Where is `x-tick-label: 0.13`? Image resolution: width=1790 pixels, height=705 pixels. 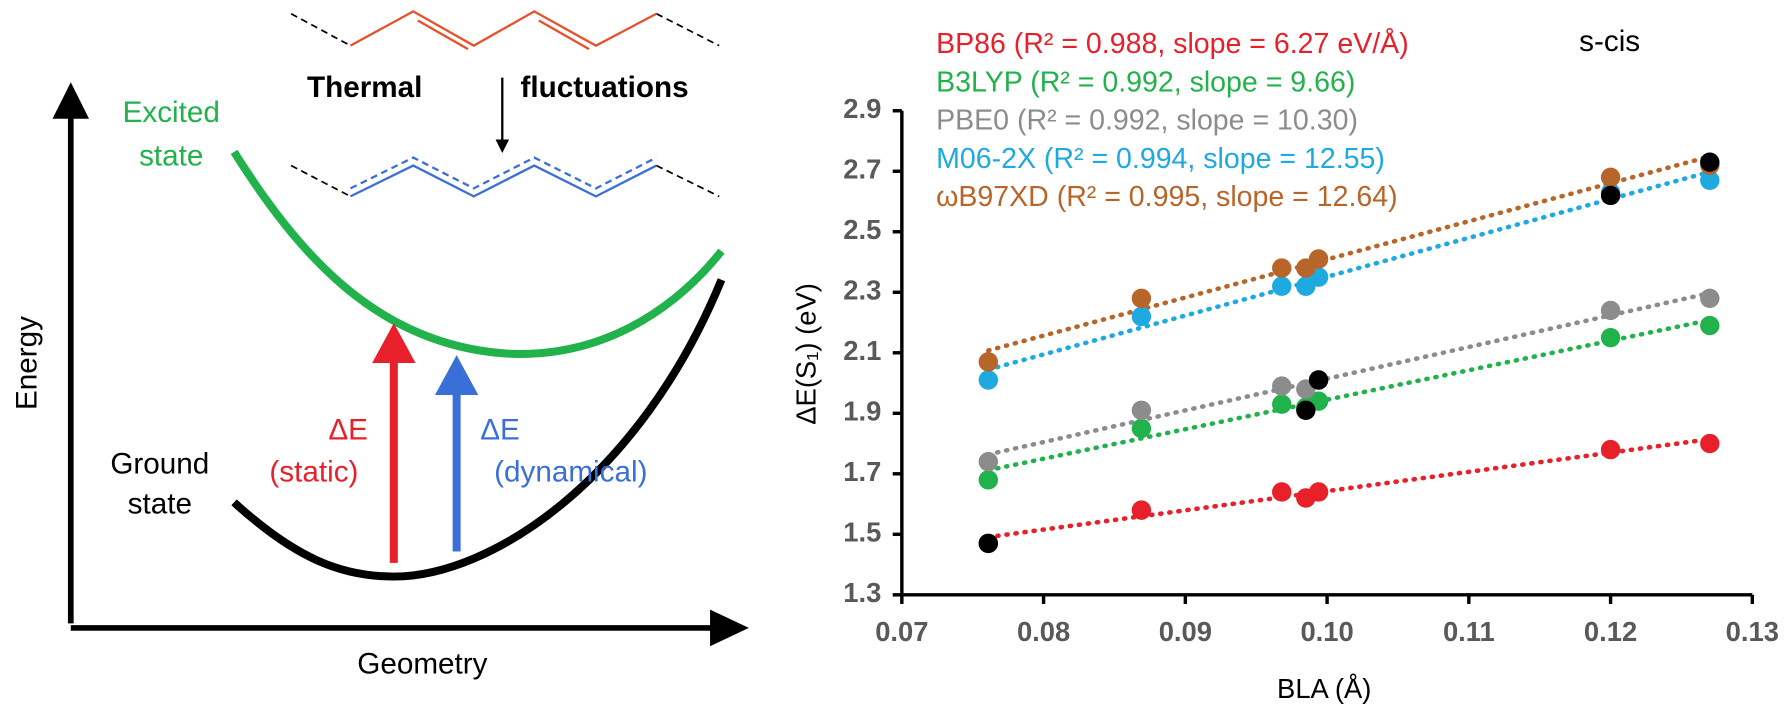
x-tick-label: 0.13 is located at coordinates (1752, 631).